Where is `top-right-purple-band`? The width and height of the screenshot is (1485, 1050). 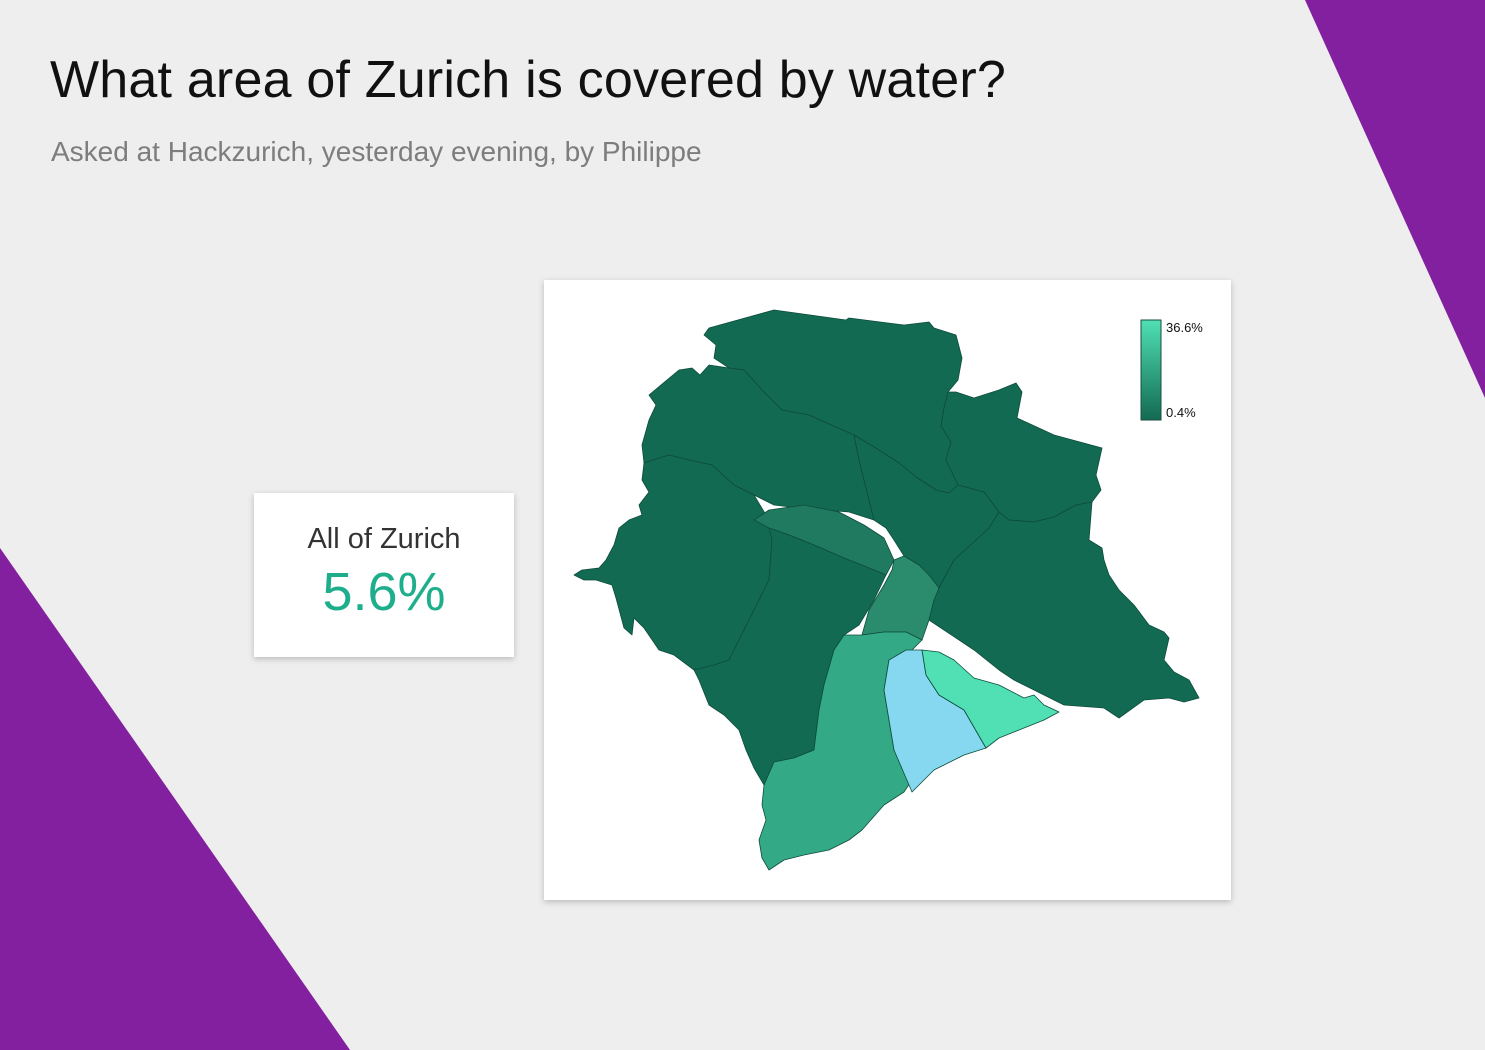
top-right-purple-band is located at coordinates (1395, 199).